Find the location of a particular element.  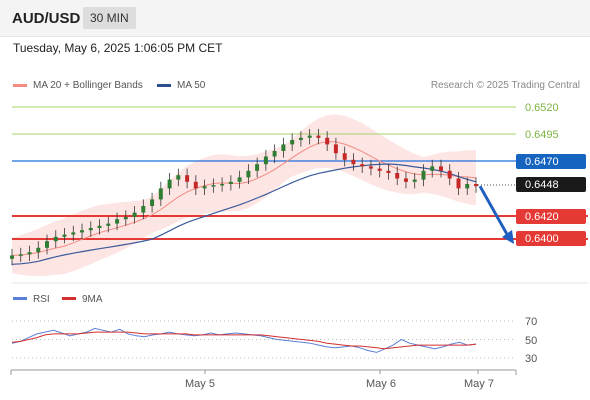

legend-ma50-label: MA 50 is located at coordinates (191, 85).